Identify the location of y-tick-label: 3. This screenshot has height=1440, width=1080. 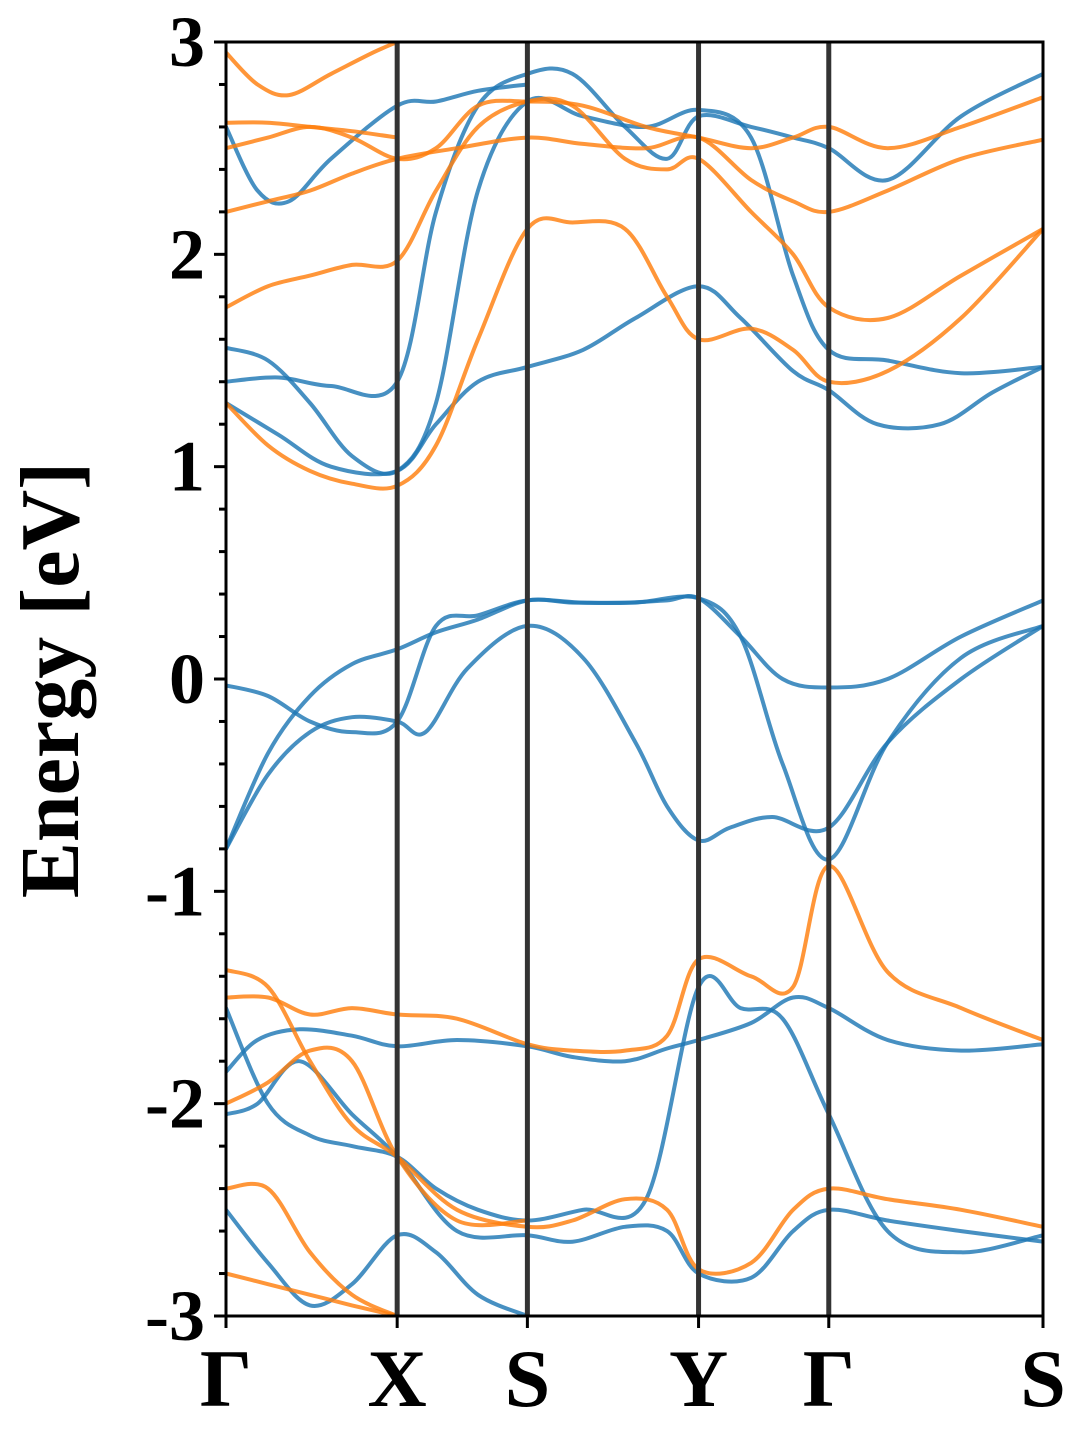
(187, 42).